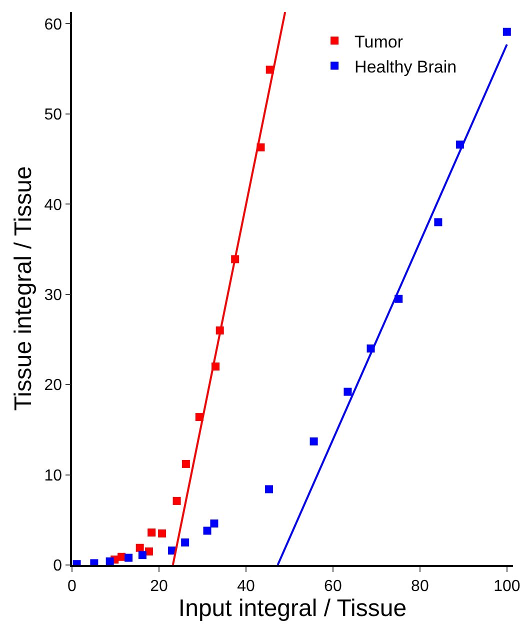 This screenshot has width=525, height=627. What do you see at coordinates (246, 586) in the screenshot?
I see `x-tick-label: 40` at bounding box center [246, 586].